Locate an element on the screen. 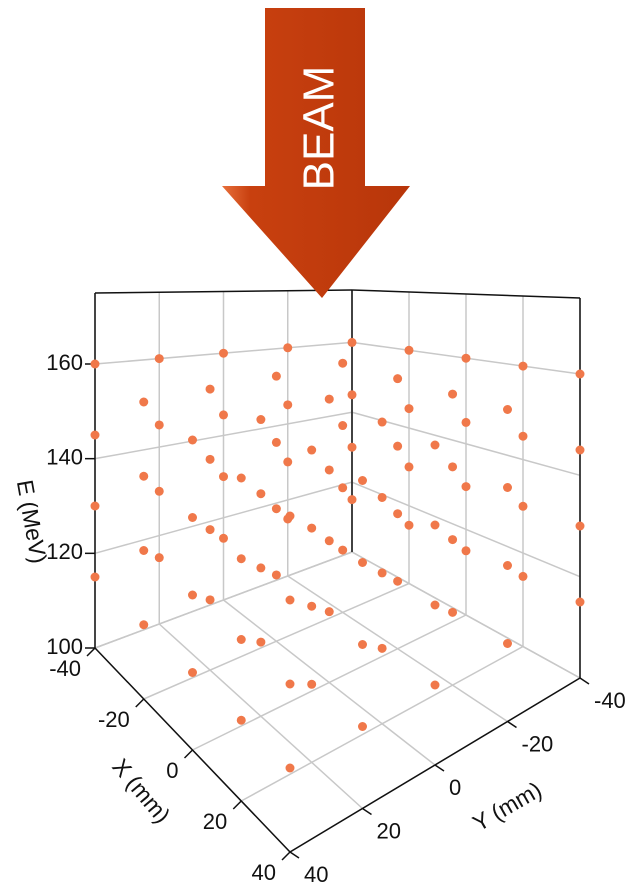 Image resolution: width=639 pixels, height=889 pixels. beam-arrow: BEAM is located at coordinates (316, 153).